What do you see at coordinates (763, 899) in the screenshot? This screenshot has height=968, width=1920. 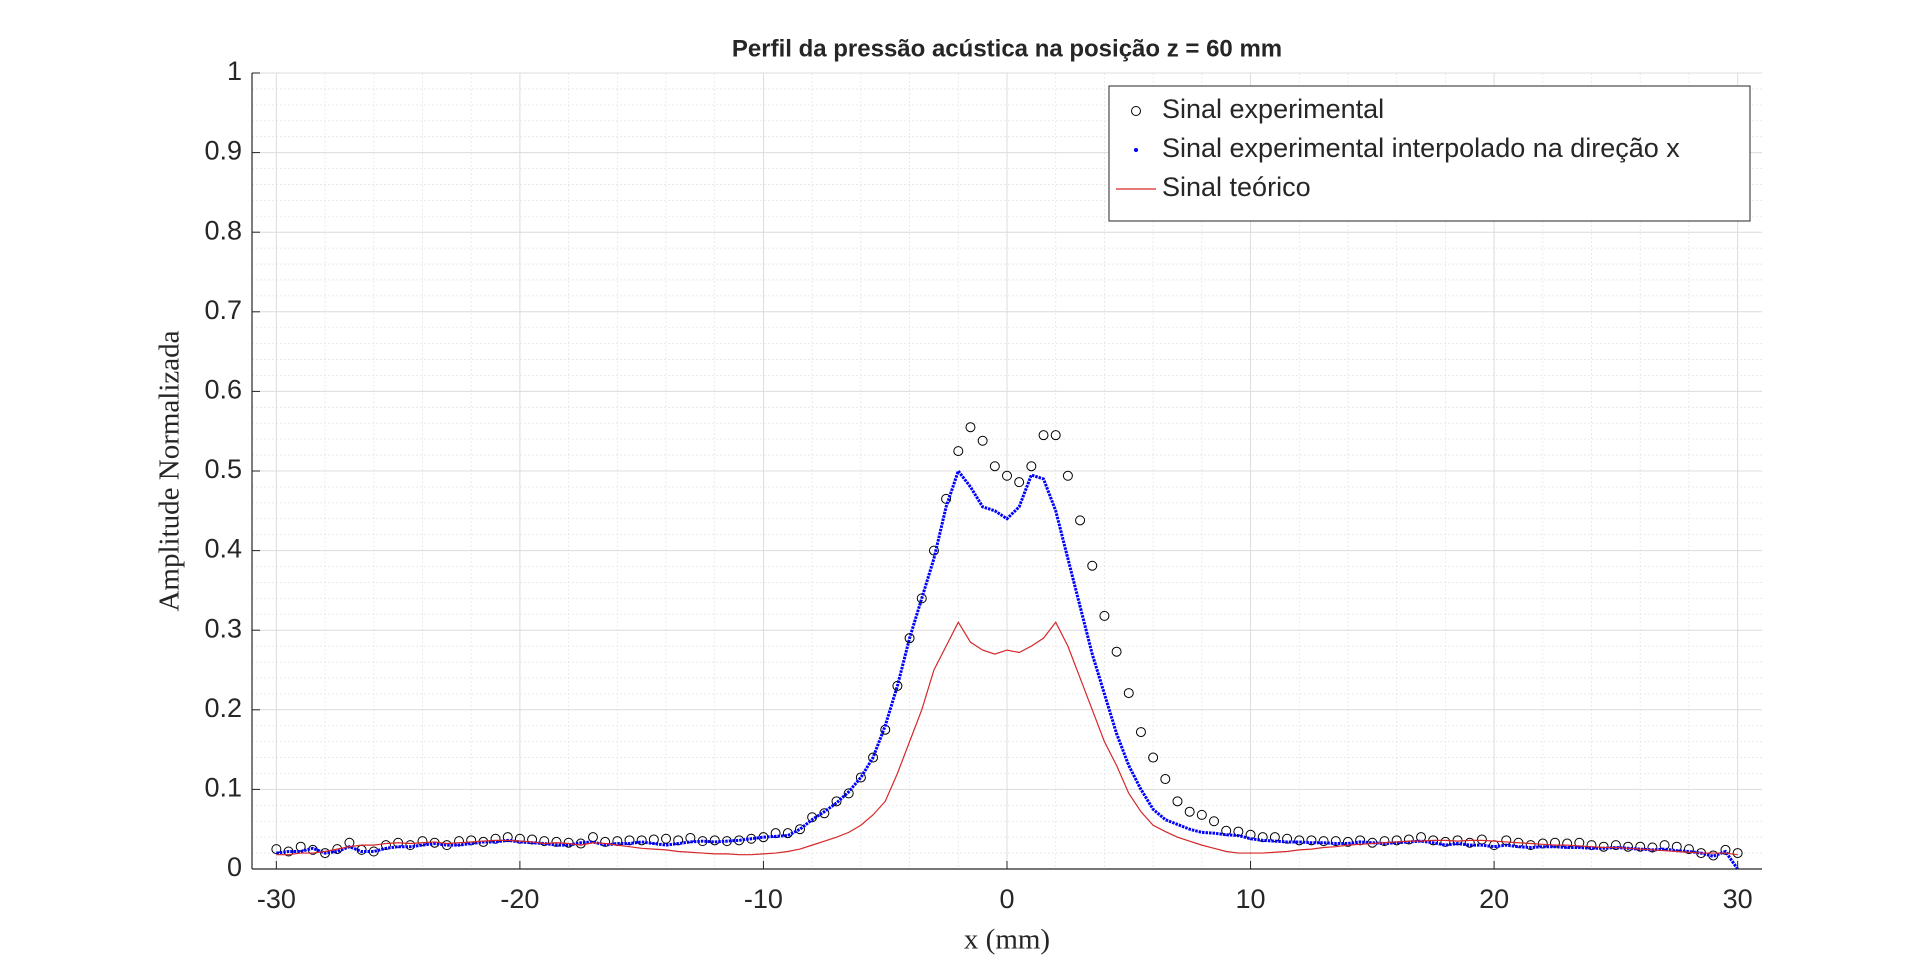 I see `x-tick-label: -10` at bounding box center [763, 899].